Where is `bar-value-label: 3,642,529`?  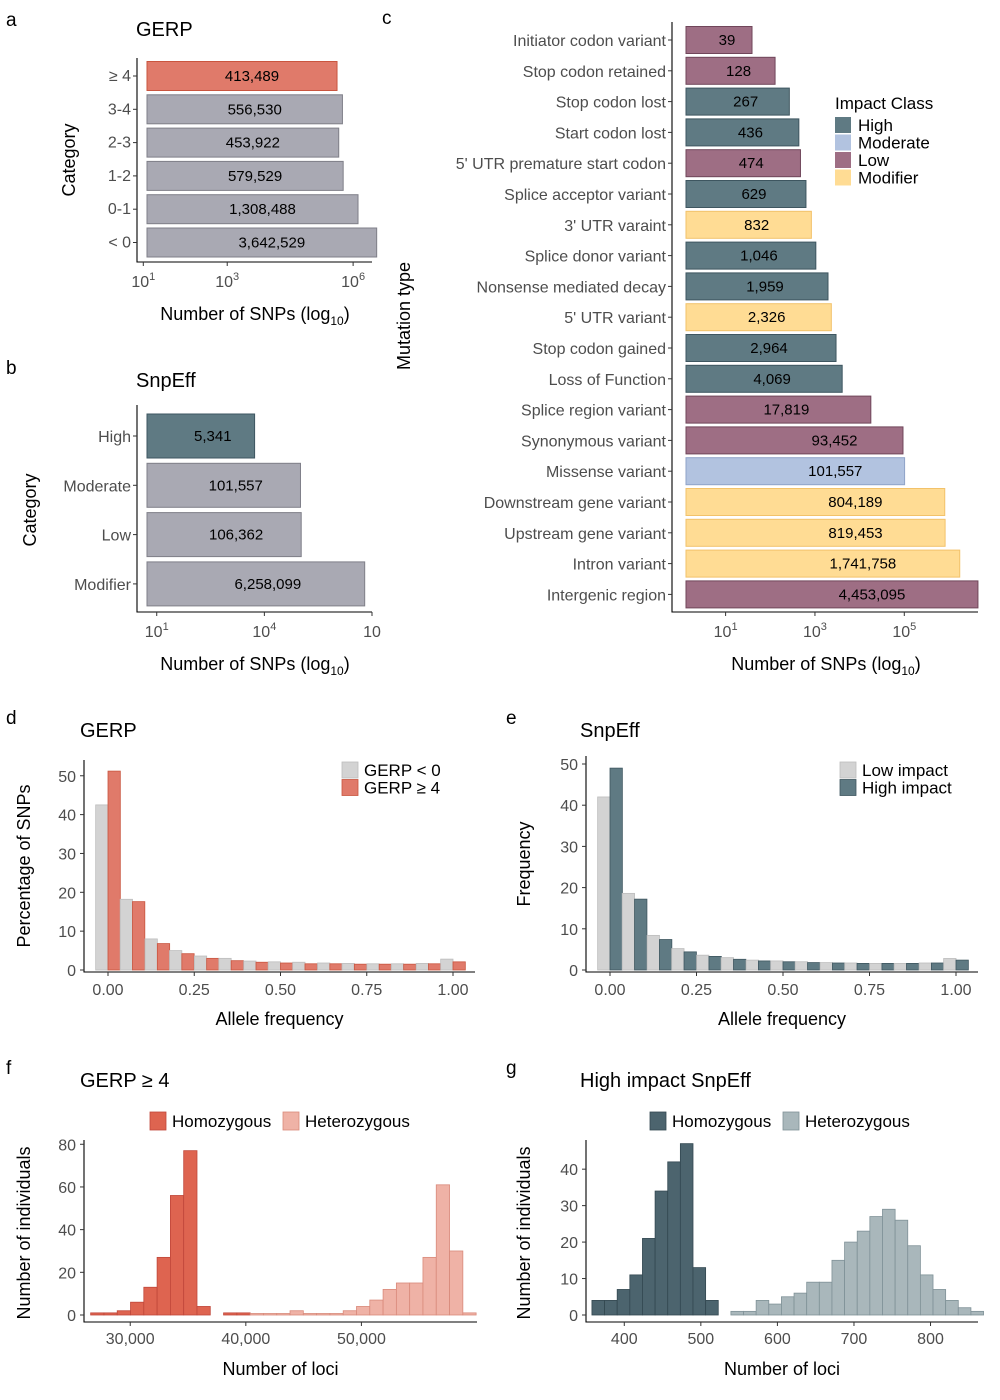 bar-value-label: 3,642,529 is located at coordinates (271, 243).